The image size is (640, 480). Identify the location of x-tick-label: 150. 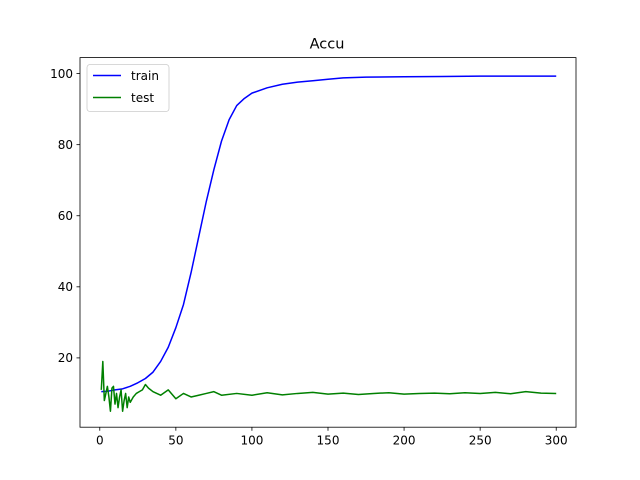
(328, 441).